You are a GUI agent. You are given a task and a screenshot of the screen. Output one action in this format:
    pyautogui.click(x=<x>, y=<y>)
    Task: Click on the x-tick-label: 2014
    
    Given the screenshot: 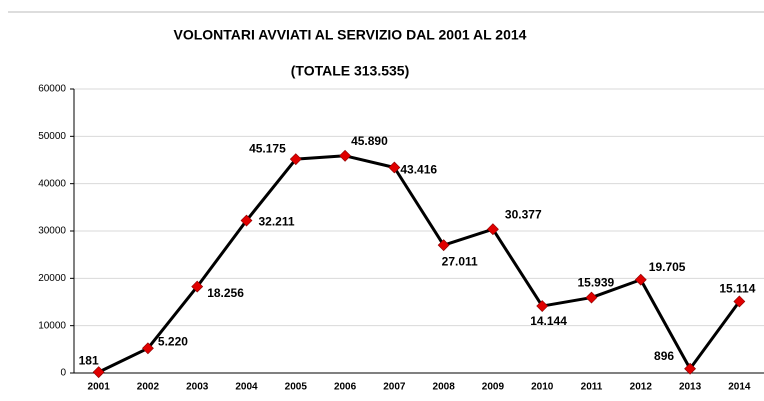 What is the action you would take?
    pyautogui.click(x=739, y=387)
    